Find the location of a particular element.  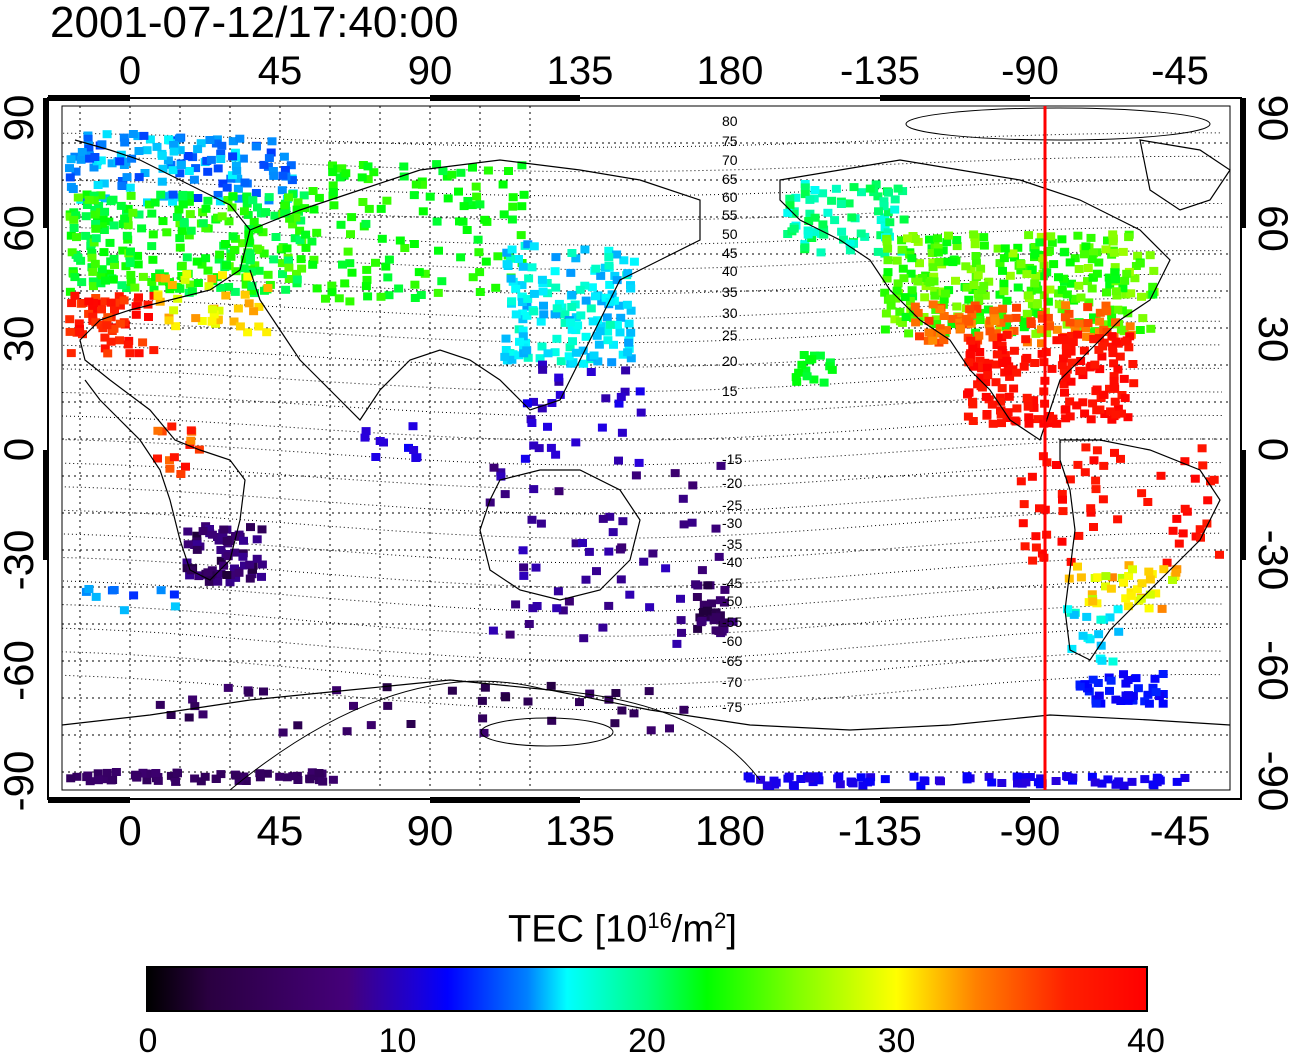

coast-europe-africa is located at coordinates (162, 360).